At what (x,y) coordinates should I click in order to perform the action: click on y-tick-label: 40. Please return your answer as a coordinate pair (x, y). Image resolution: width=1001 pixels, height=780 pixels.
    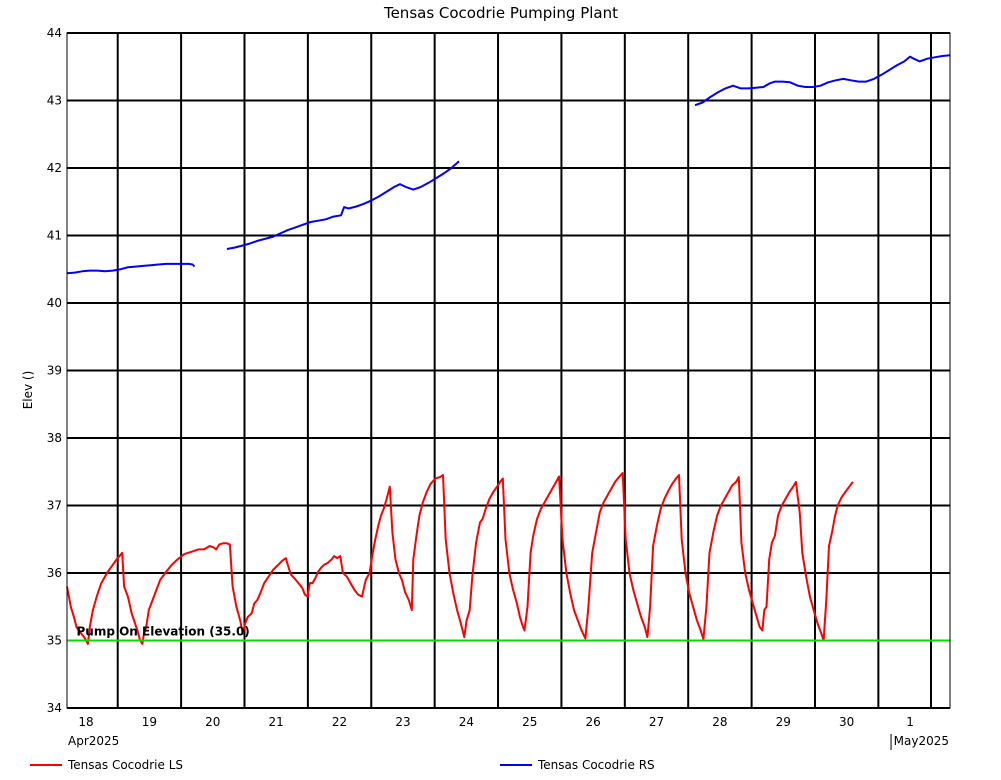
    Looking at the image, I should click on (54, 303).